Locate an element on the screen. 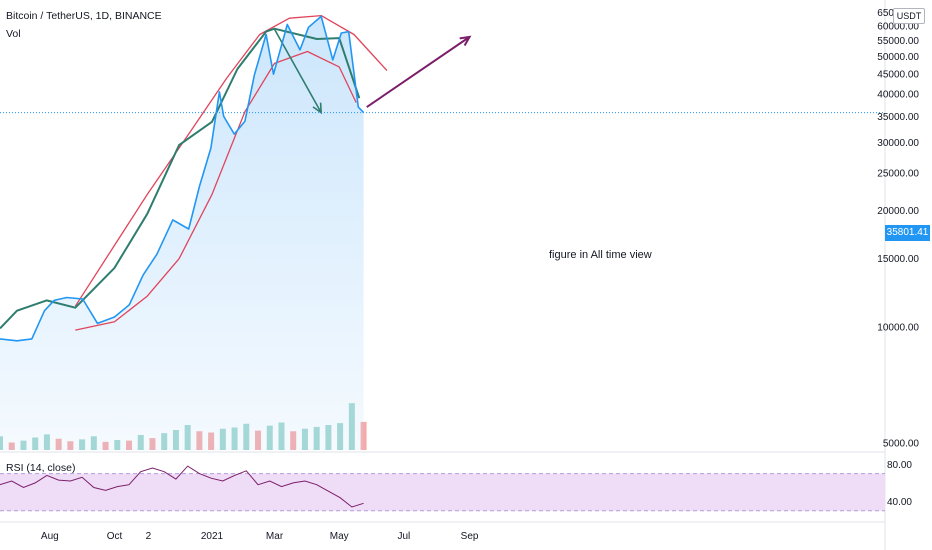 Image resolution: width=932 pixels, height=550 pixels. rsi-axis-label: 80.00 is located at coordinates (899, 465).